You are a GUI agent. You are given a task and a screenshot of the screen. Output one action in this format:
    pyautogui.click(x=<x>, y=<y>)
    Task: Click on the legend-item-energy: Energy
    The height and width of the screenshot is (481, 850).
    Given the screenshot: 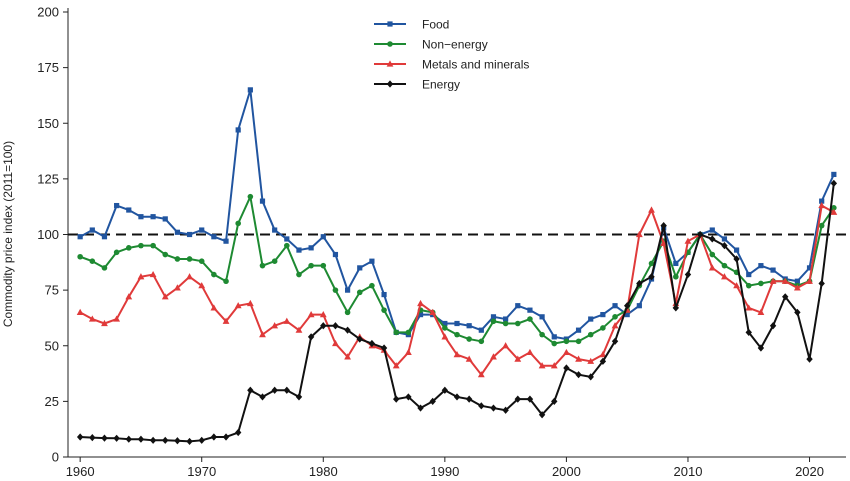 What is the action you would take?
    pyautogui.click(x=417, y=85)
    